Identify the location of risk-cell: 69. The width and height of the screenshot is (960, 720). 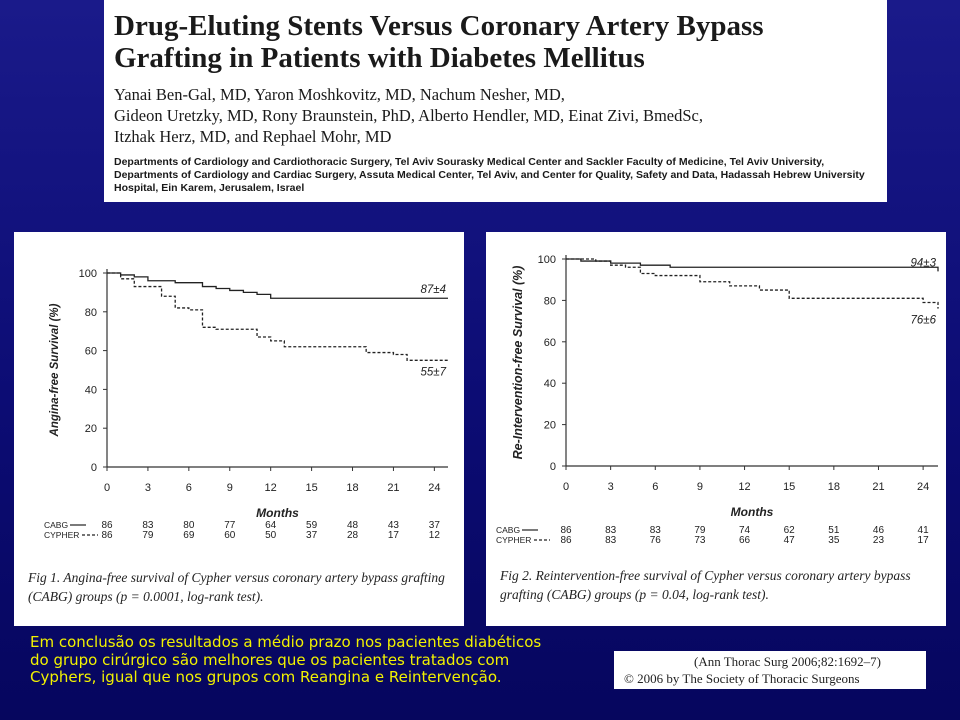
(189, 535).